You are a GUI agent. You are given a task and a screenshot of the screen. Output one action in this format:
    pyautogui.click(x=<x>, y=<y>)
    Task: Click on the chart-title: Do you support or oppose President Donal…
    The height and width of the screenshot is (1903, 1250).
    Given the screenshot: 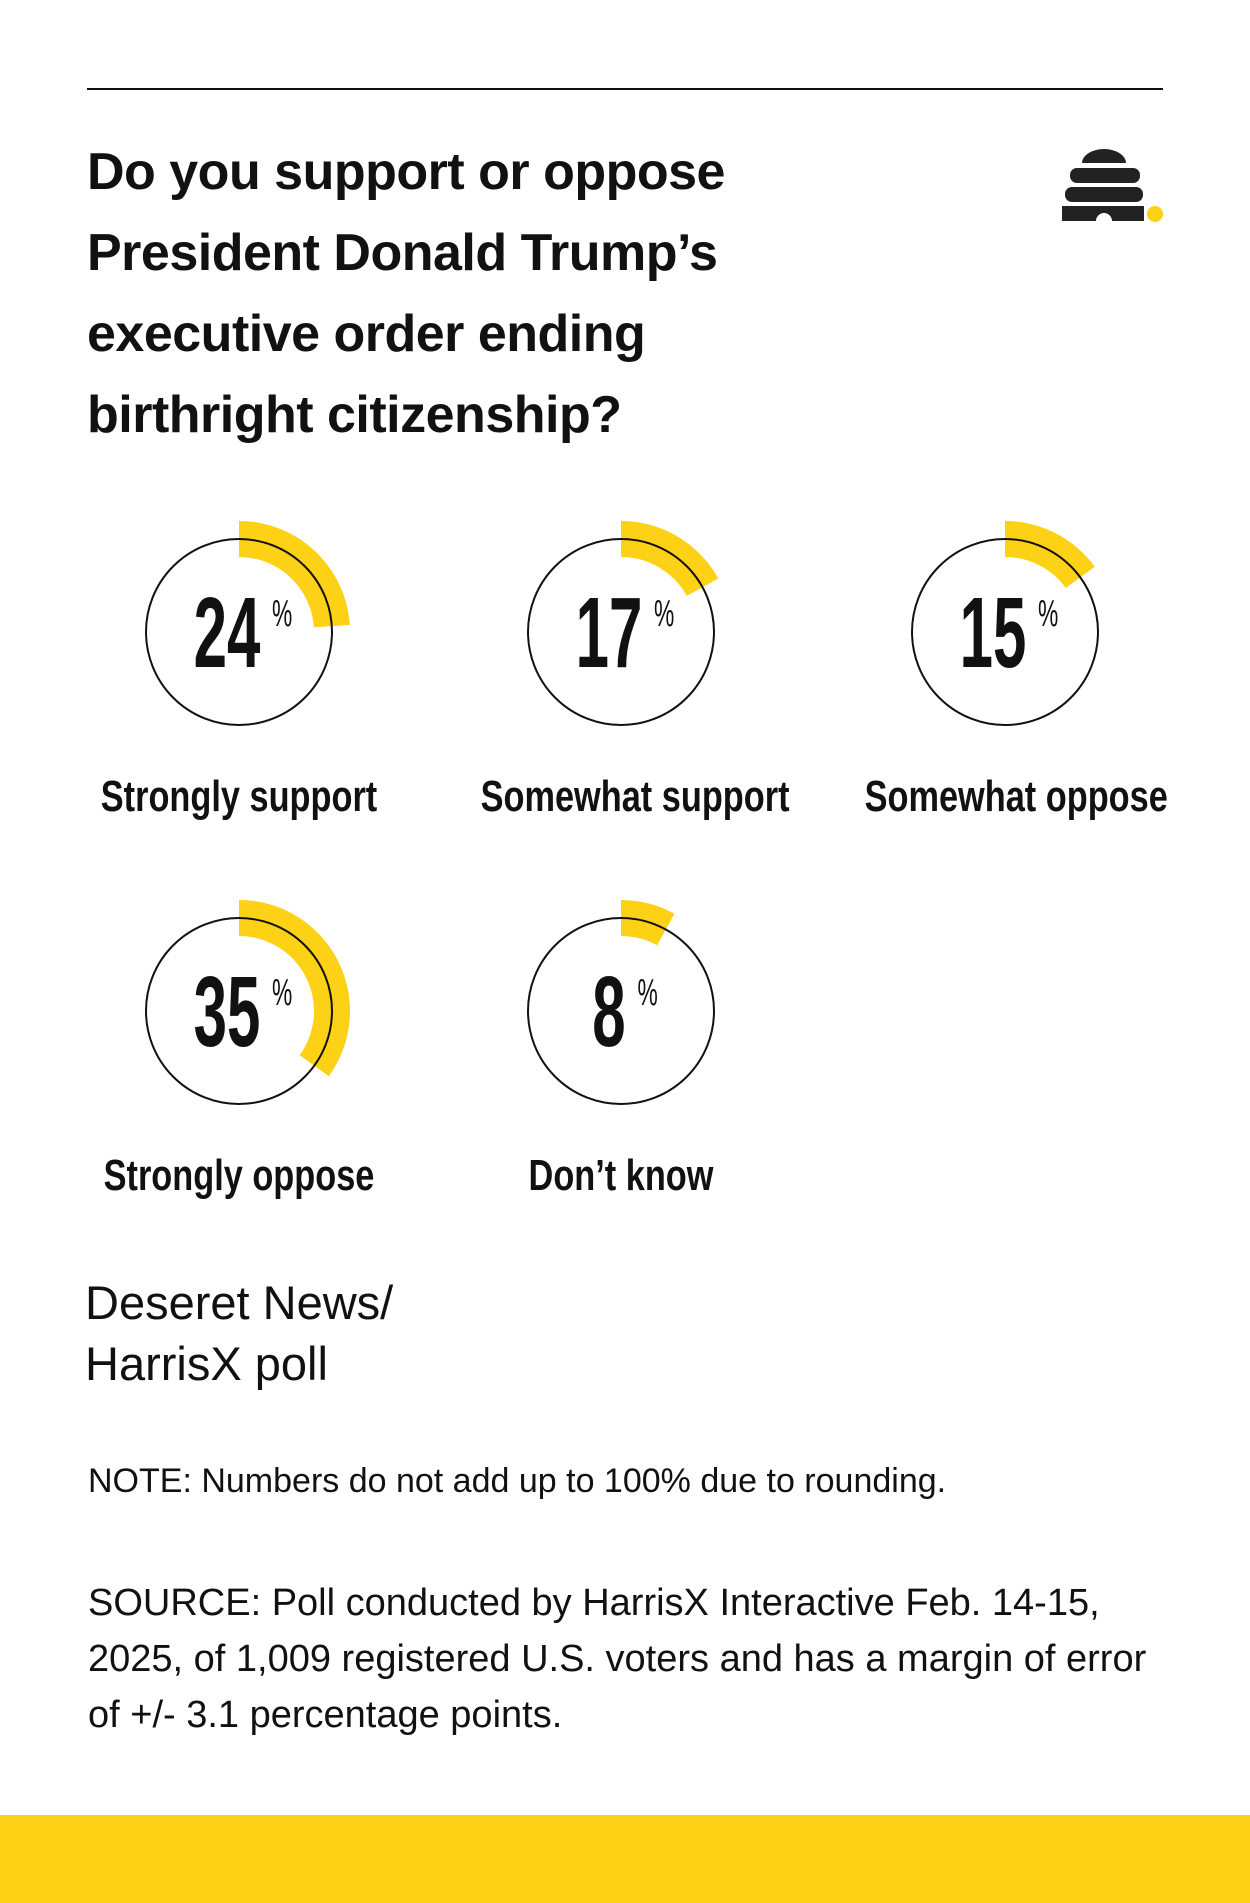 What is the action you would take?
    pyautogui.click(x=406, y=293)
    